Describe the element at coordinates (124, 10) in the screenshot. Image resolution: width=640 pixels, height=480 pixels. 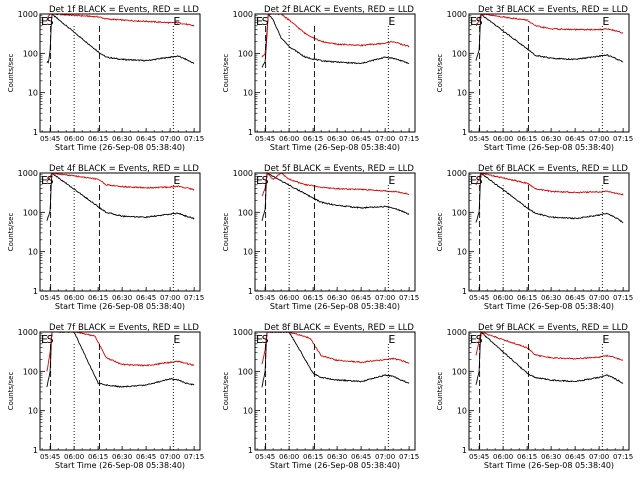
I see `panel-title: Det 1f BLACK = Events, RED = LLD` at that location.